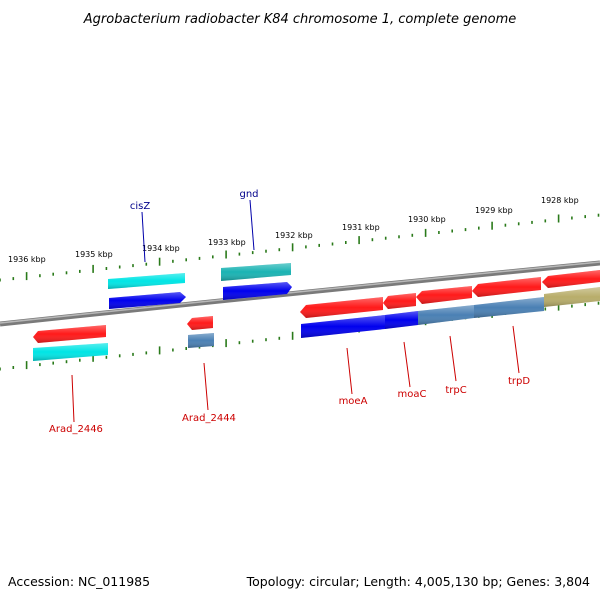 This screenshot has width=600, height=600. What do you see at coordinates (70, 352) in the screenshot?
I see `gene-arad2446-cyan-shade` at bounding box center [70, 352].